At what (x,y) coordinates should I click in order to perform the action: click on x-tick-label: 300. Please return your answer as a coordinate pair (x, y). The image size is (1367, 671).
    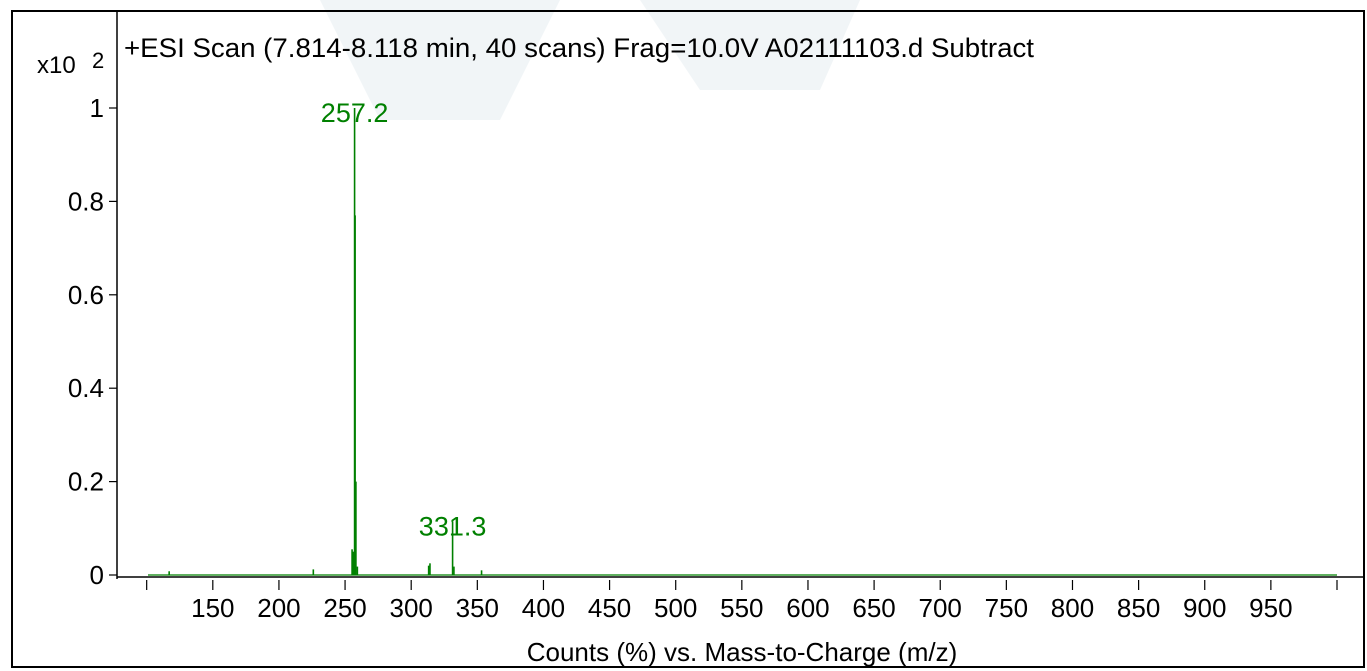
    Looking at the image, I should click on (410, 608).